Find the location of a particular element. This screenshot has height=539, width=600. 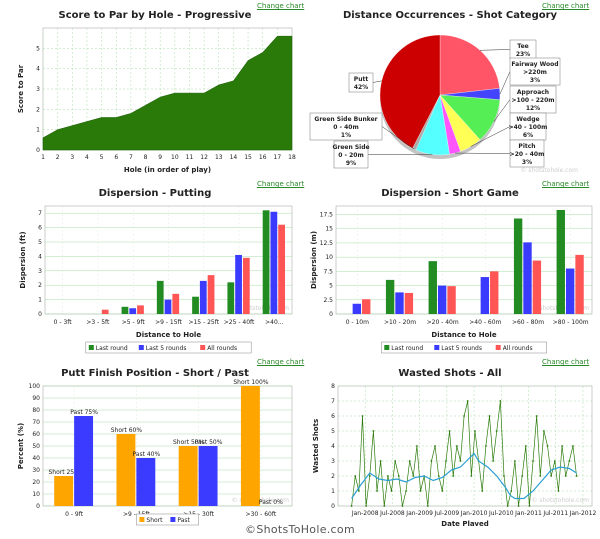

x-tick-label: >15 - 25ft is located at coordinates (203, 322).